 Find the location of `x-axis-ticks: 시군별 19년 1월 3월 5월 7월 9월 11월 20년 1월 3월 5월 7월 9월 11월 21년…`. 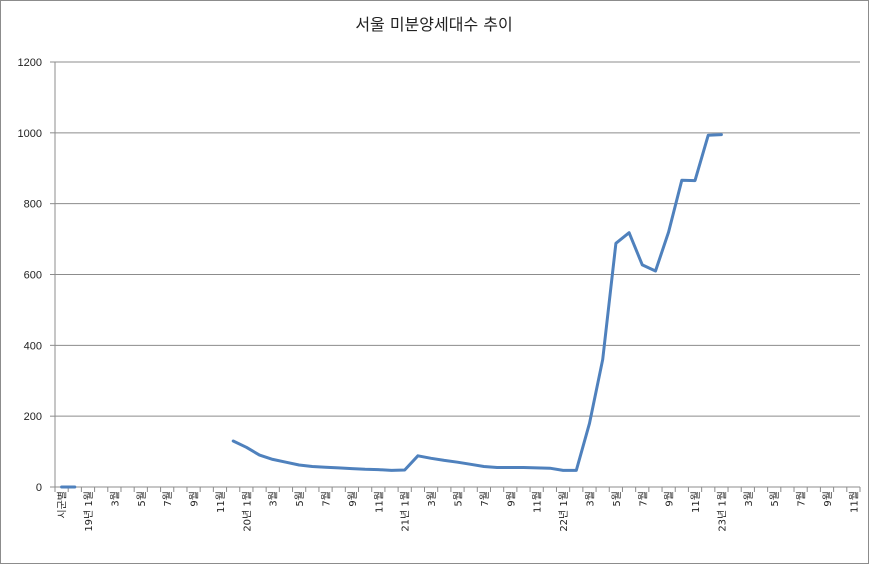

x-axis-ticks: 시군별 19년 1월 3월 5월 7월 9월 11월 20년 1월 3월 5월 7월 9월 11월 21년… is located at coordinates (457, 509).